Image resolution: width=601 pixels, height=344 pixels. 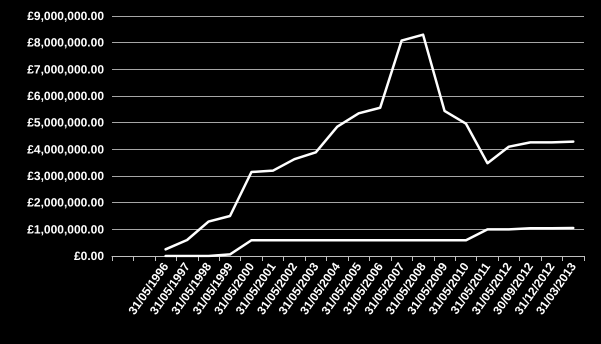 I want to click on y-tick-label: £9,000,000.00, so click(x=65, y=16).